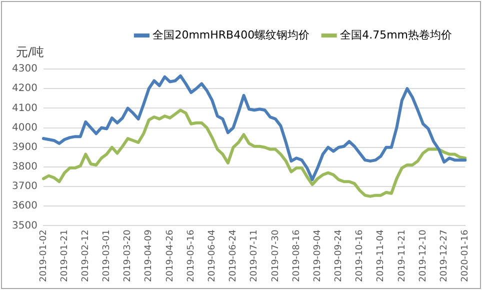  Describe the element at coordinates (25, 147) in the screenshot. I see `y-tick-label: 3900` at that location.